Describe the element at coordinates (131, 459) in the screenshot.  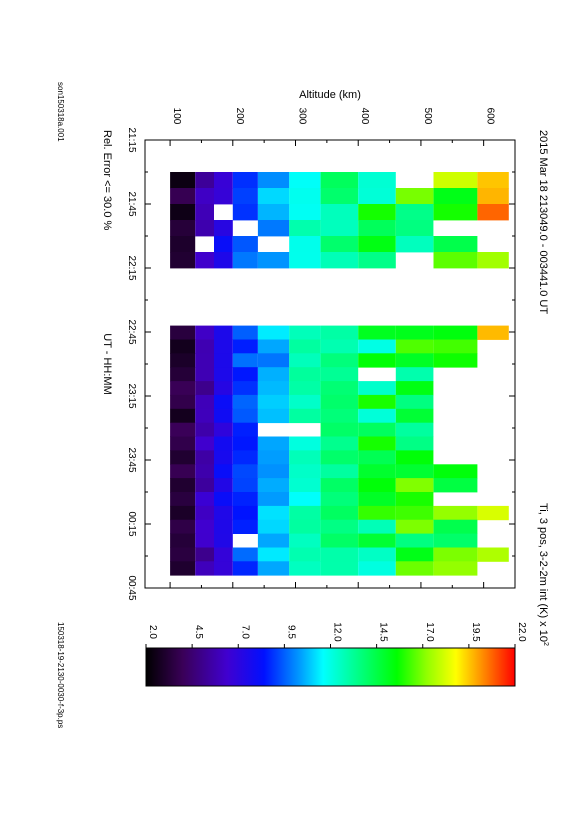
I see `x-tick-label: 23:45` at that location.